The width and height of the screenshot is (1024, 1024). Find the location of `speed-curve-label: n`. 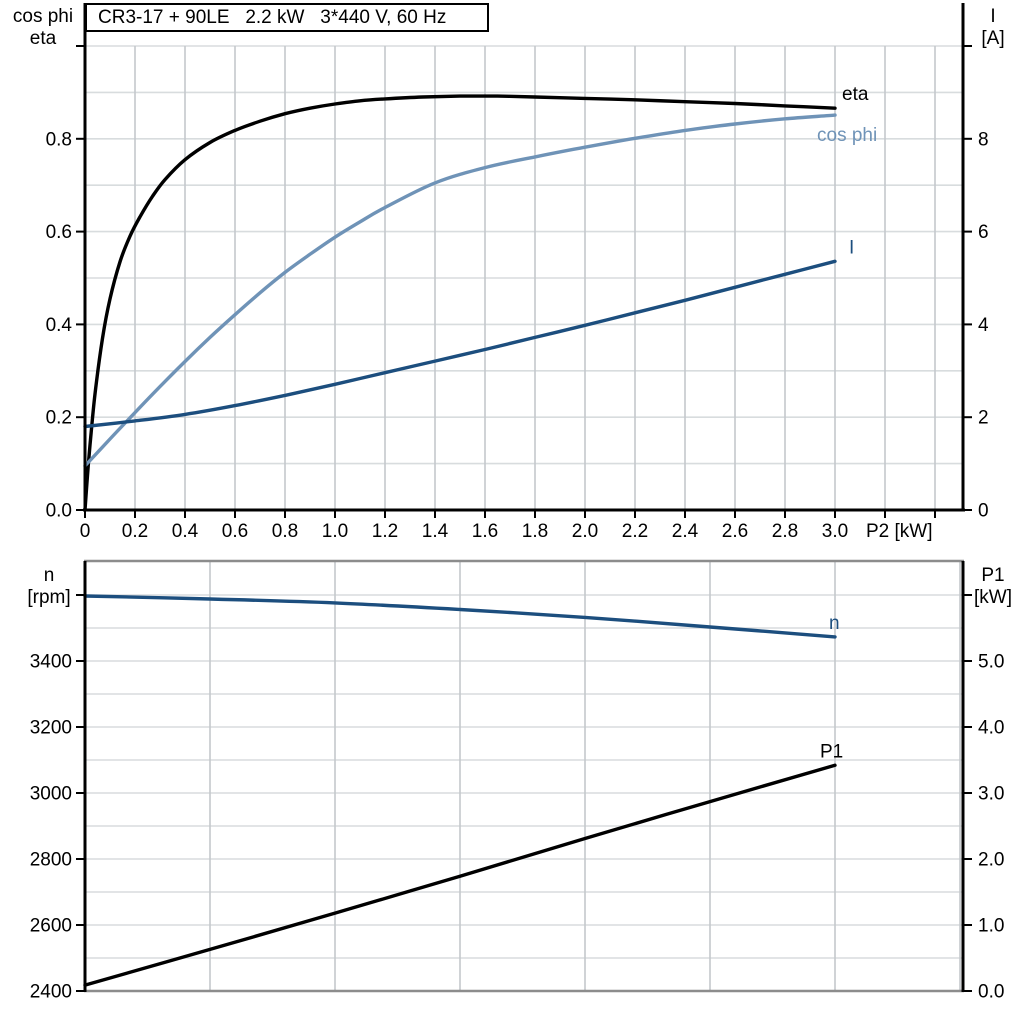

speed-curve-label: n is located at coordinates (834, 623).